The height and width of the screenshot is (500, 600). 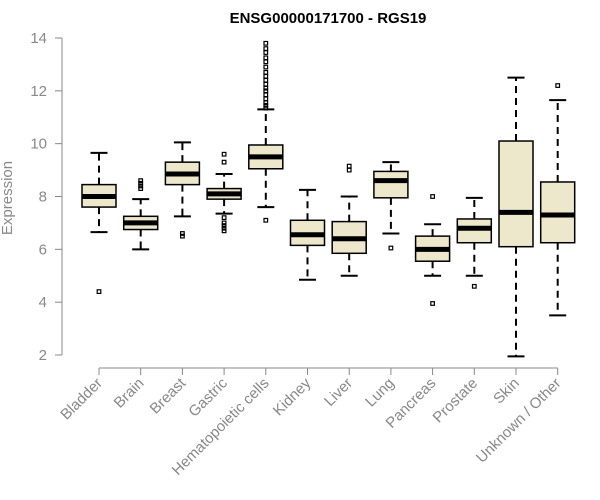 I want to click on box-kidney, so click(x=307, y=234).